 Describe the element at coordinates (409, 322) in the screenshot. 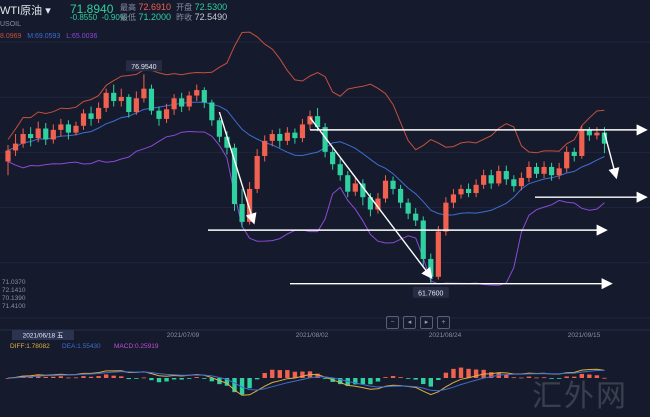

I see `prev-icon: ◂` at that location.